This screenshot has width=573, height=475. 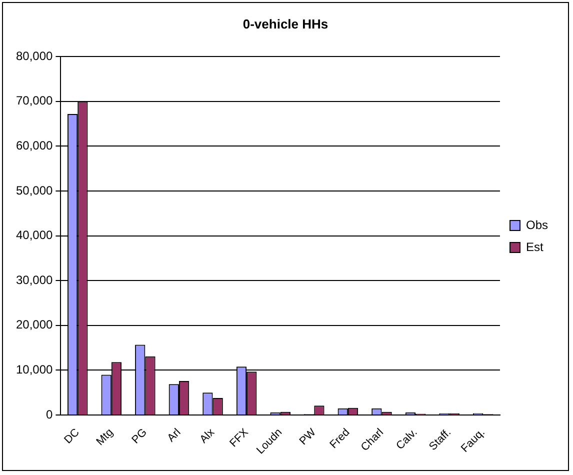 What do you see at coordinates (35, 235) in the screenshot?
I see `y-tick-label: 40,000` at bounding box center [35, 235].